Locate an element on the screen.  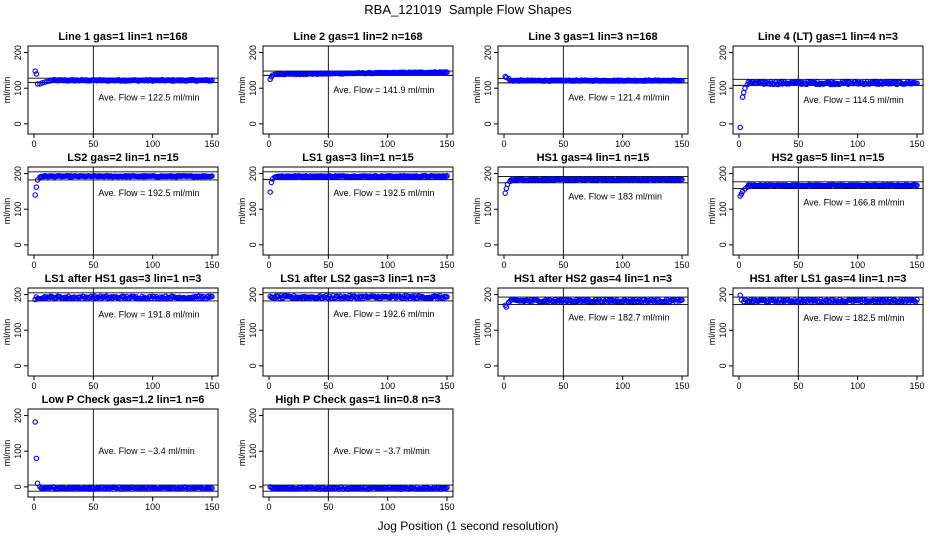
panel-title: Line 3 gas=1 lin=3 n=168 is located at coordinates (592, 37).